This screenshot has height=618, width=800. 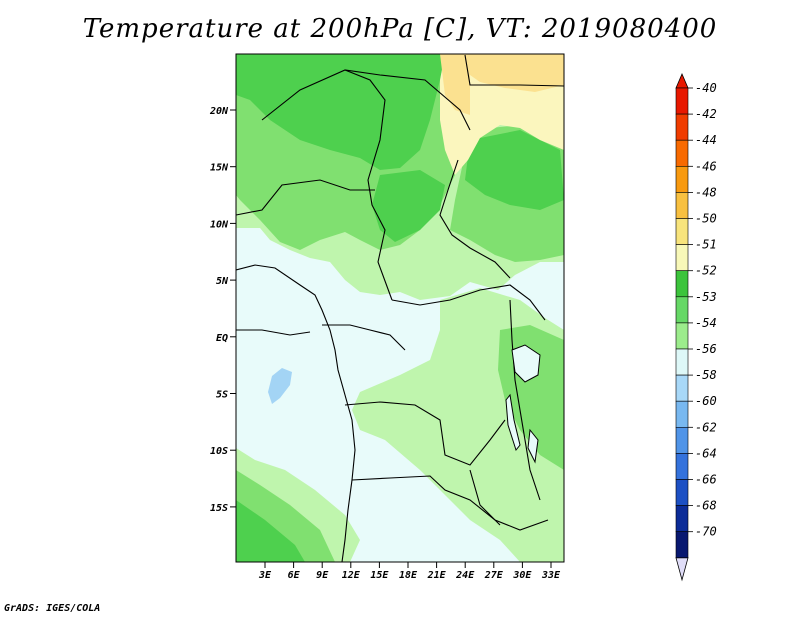 I want to click on lon-label: 30E, so click(x=522, y=575).